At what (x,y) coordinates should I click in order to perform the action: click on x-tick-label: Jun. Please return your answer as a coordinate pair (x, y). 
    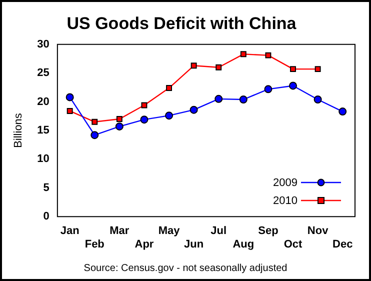
    Looking at the image, I should click on (194, 244).